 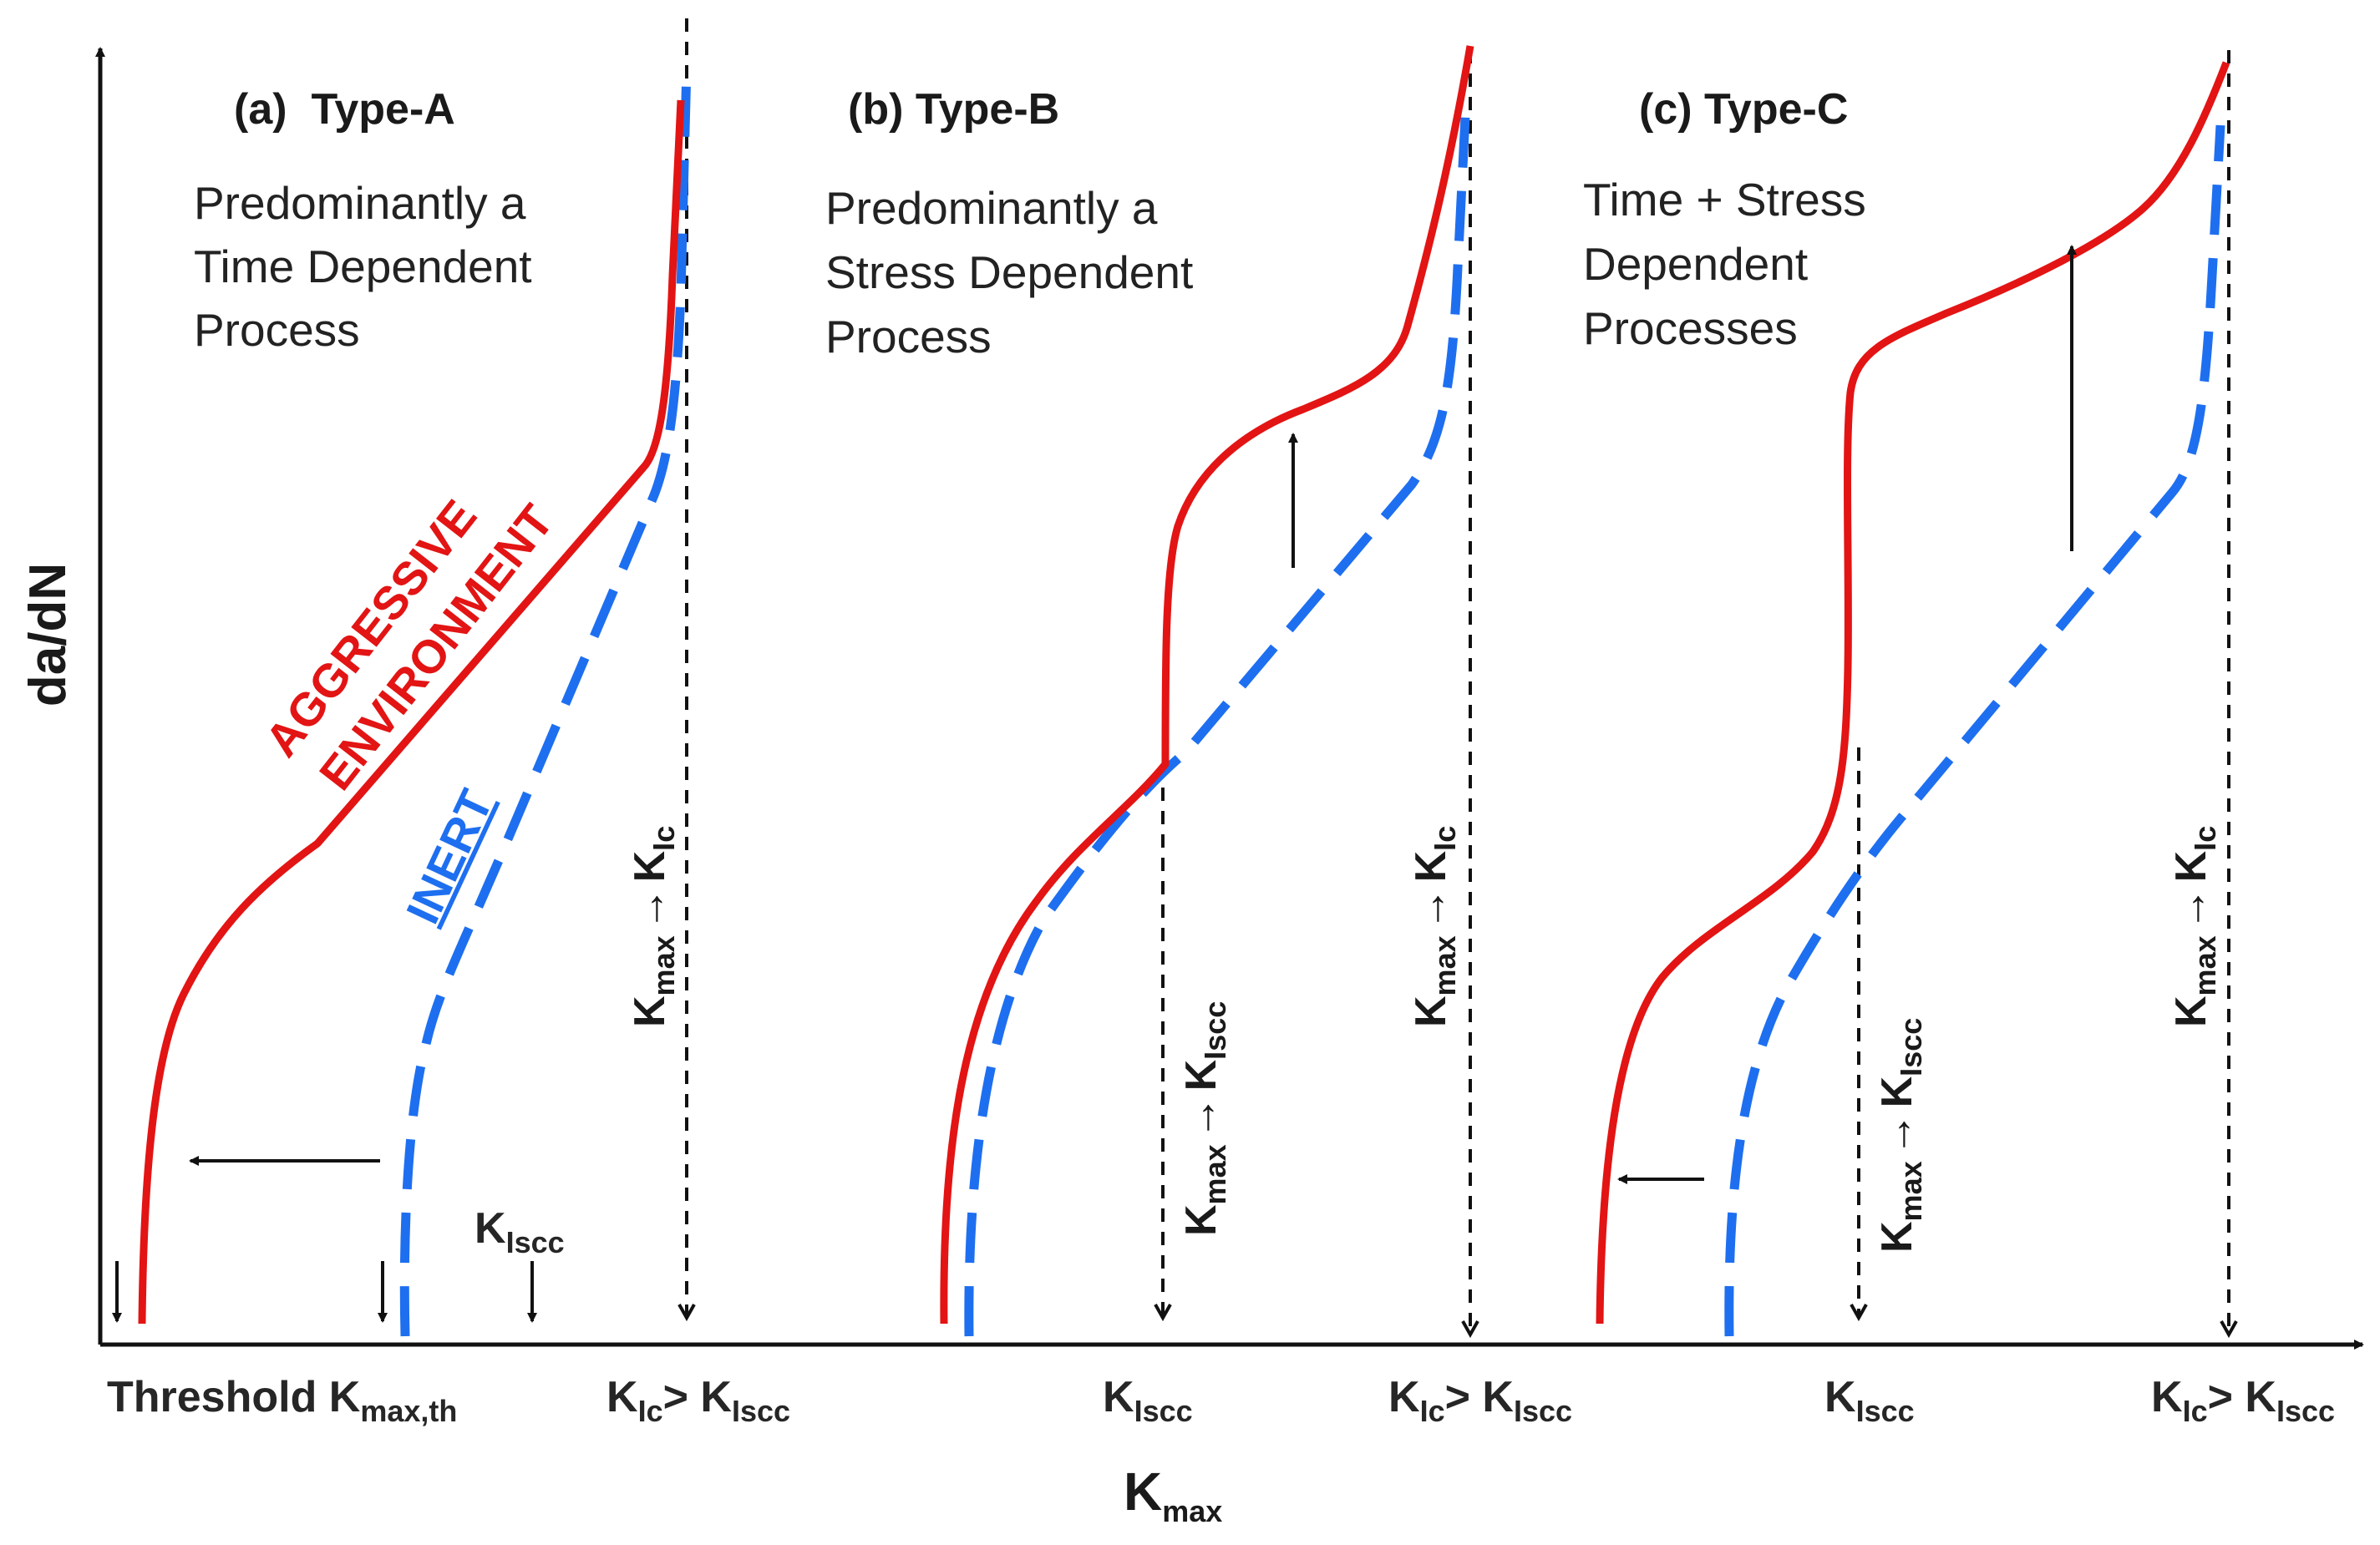 What do you see at coordinates (363, 266) in the screenshot?
I see `panel-a-desc-line2: Time Dependent` at bounding box center [363, 266].